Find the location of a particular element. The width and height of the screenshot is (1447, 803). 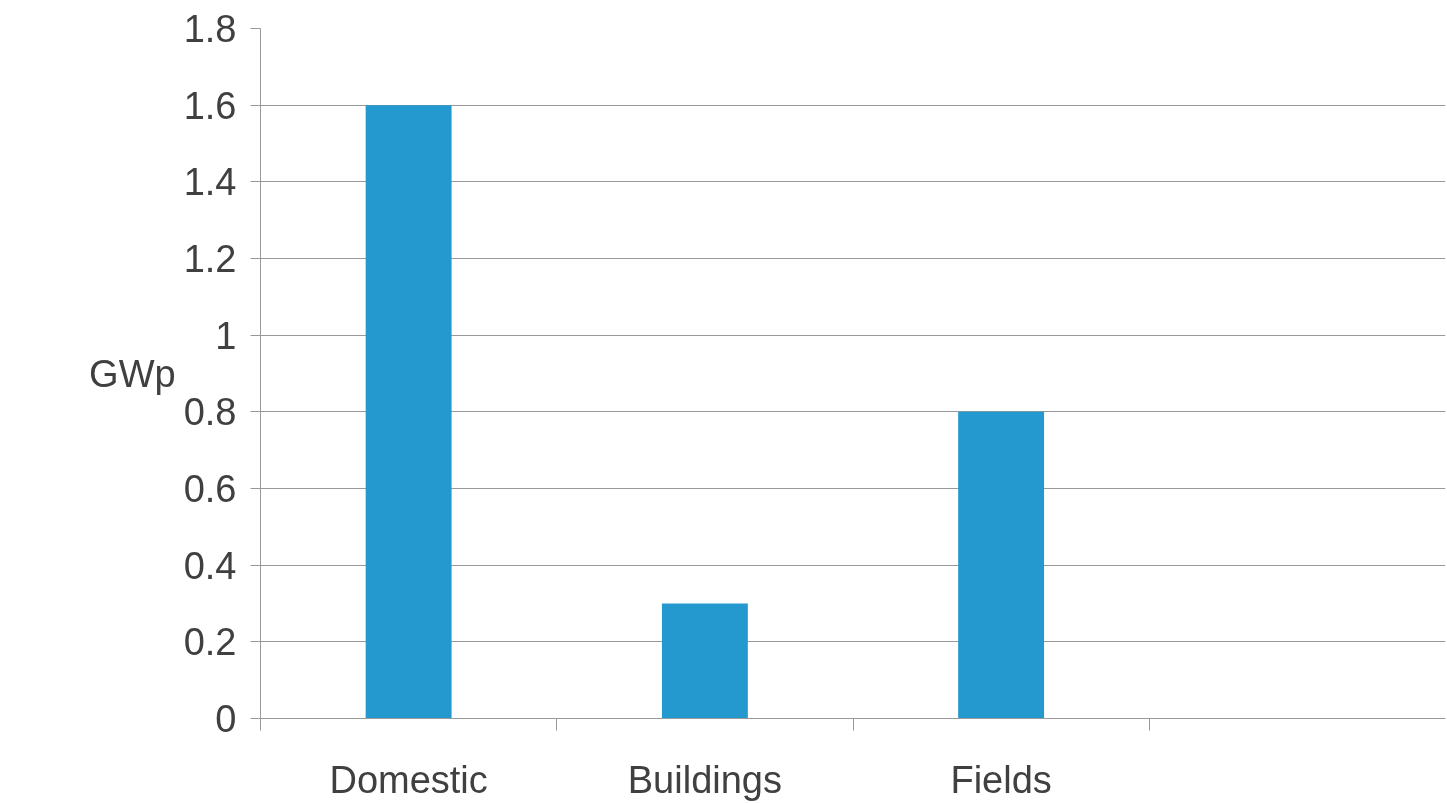

y-tick-label: 0 is located at coordinates (226, 719).